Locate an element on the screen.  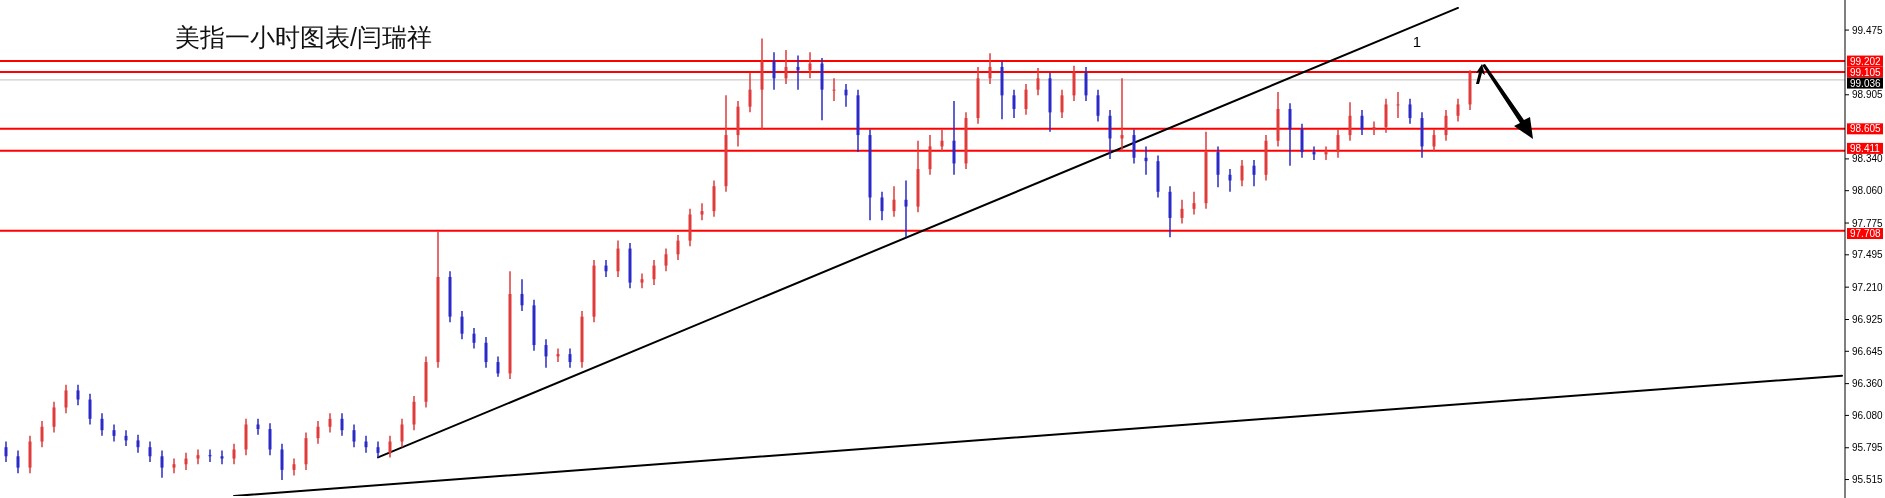
y-tick-label: 98.340 is located at coordinates (1868, 159).